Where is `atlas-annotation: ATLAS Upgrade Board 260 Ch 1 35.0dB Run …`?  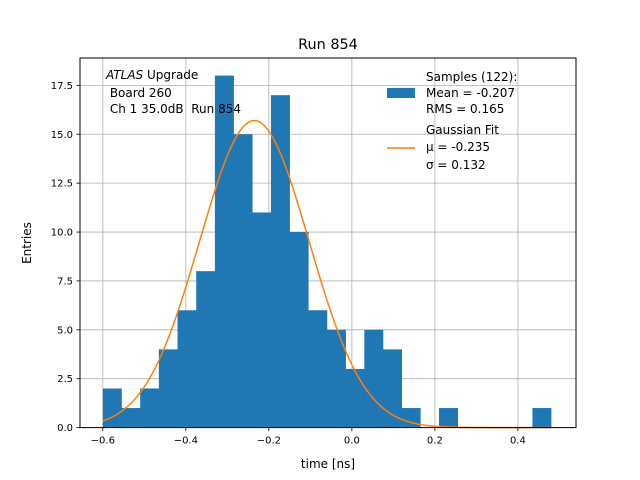
atlas-annotation: ATLAS Upgrade Board 260 Ch 1 35.0dB Run … is located at coordinates (173, 92).